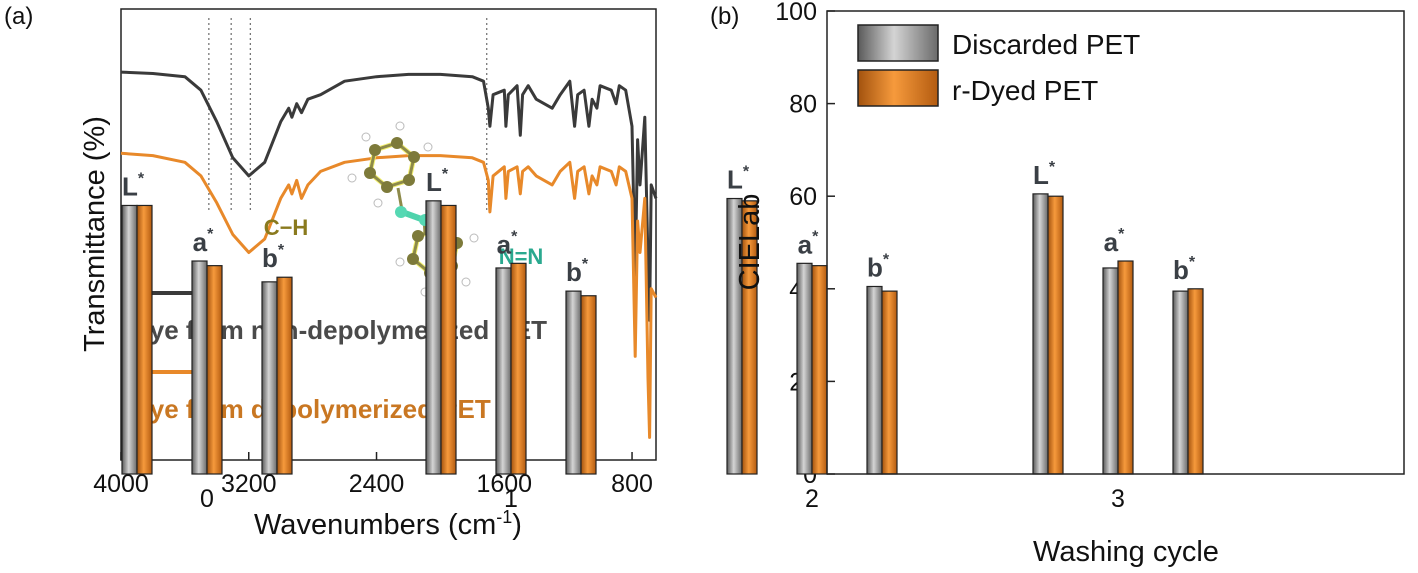  What do you see at coordinates (724, 16) in the screenshot?
I see `panel-b-label: (b)` at bounding box center [724, 16].